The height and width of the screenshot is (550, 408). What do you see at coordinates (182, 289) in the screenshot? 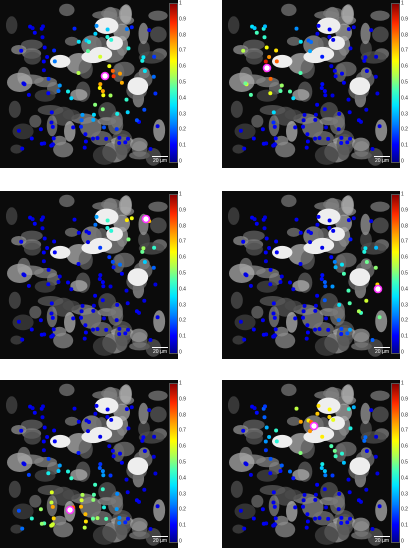
I see `colorbar-tick-label: 0.4` at bounding box center [182, 289].